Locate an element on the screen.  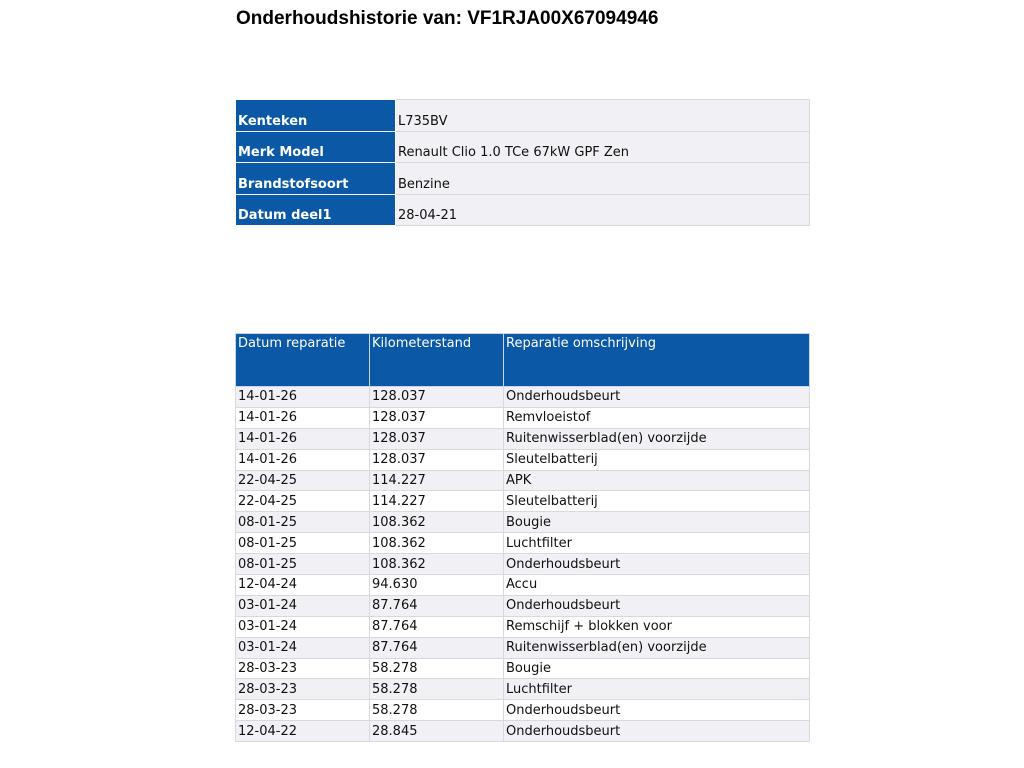
table-row: 22-04-25 114.227 Sleutelbatterij is located at coordinates (522, 501).